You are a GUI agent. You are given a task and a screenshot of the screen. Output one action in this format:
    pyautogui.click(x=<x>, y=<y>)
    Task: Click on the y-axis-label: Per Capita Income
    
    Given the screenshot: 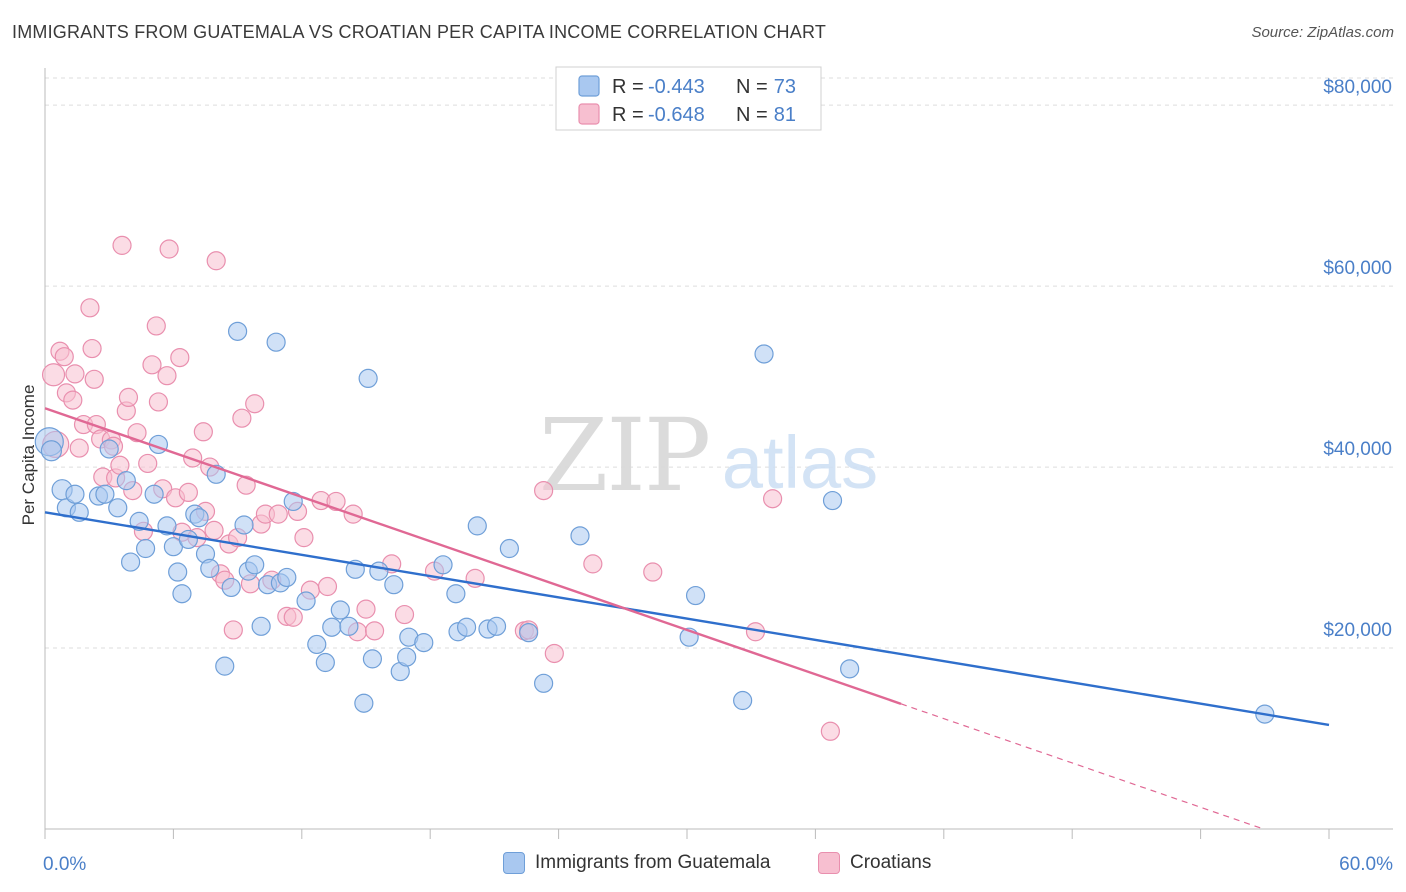 What is the action you would take?
    pyautogui.click(x=28, y=455)
    